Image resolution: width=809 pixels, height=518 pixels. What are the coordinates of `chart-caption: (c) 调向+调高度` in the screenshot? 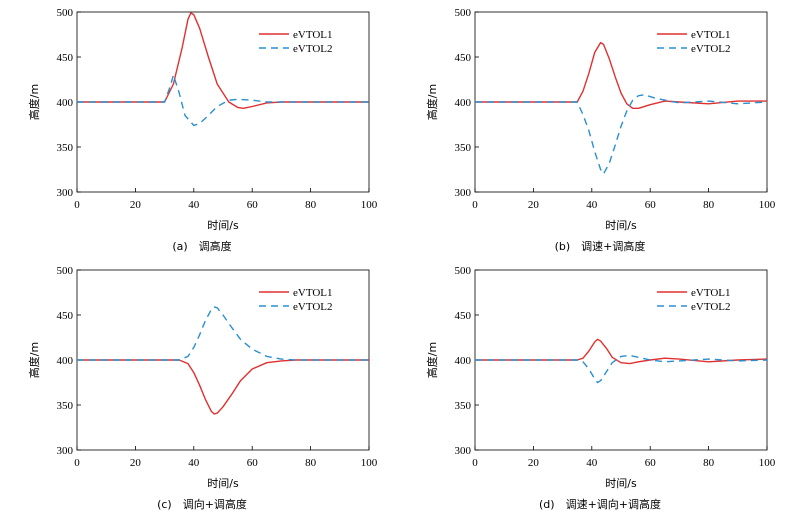 It's located at (202, 504).